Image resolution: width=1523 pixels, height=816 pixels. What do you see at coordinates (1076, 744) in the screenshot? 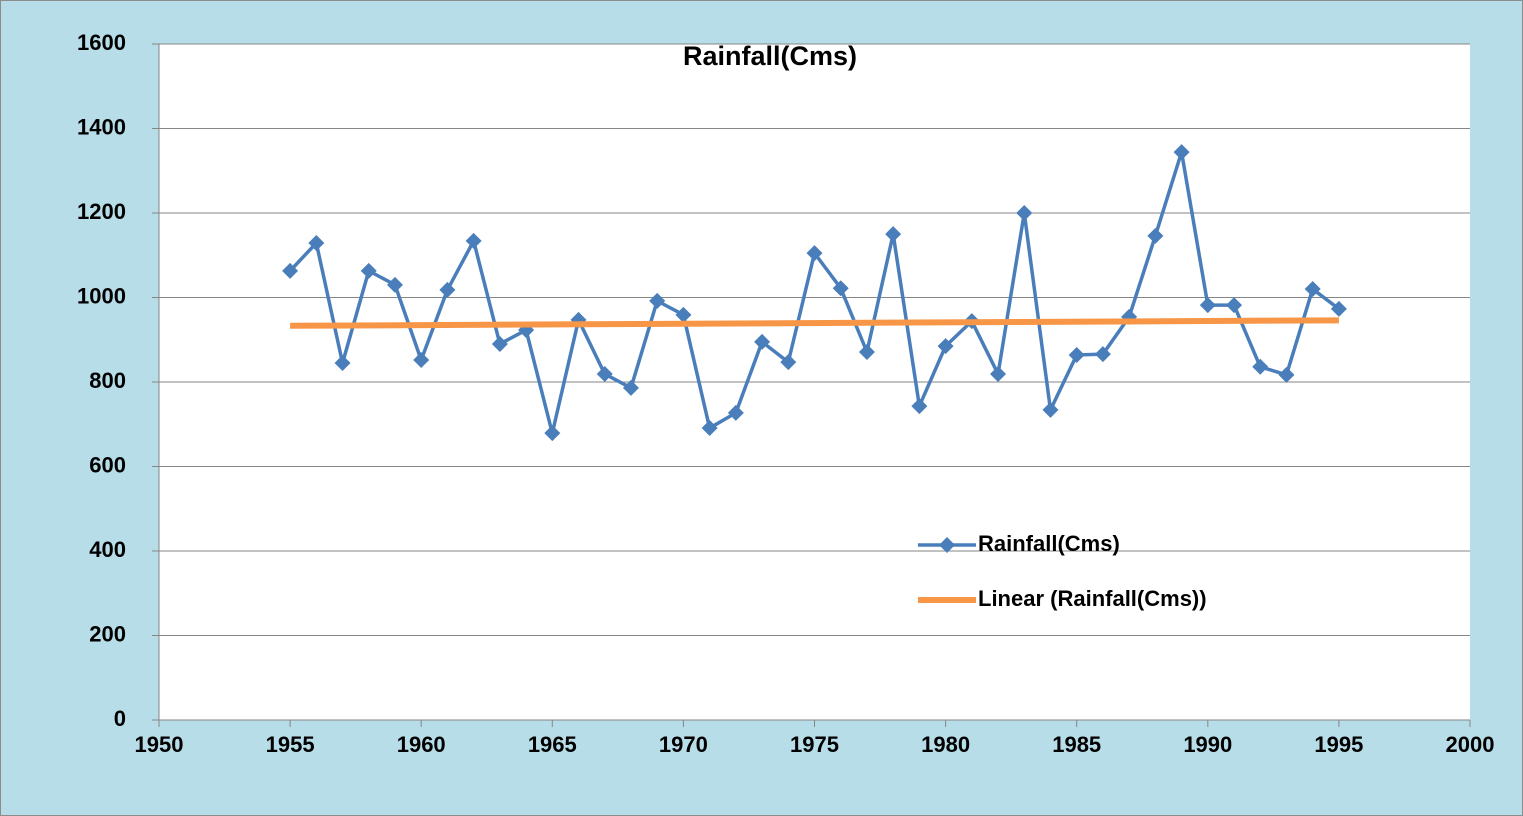
I see `x-tick-label: 1985` at bounding box center [1076, 744].